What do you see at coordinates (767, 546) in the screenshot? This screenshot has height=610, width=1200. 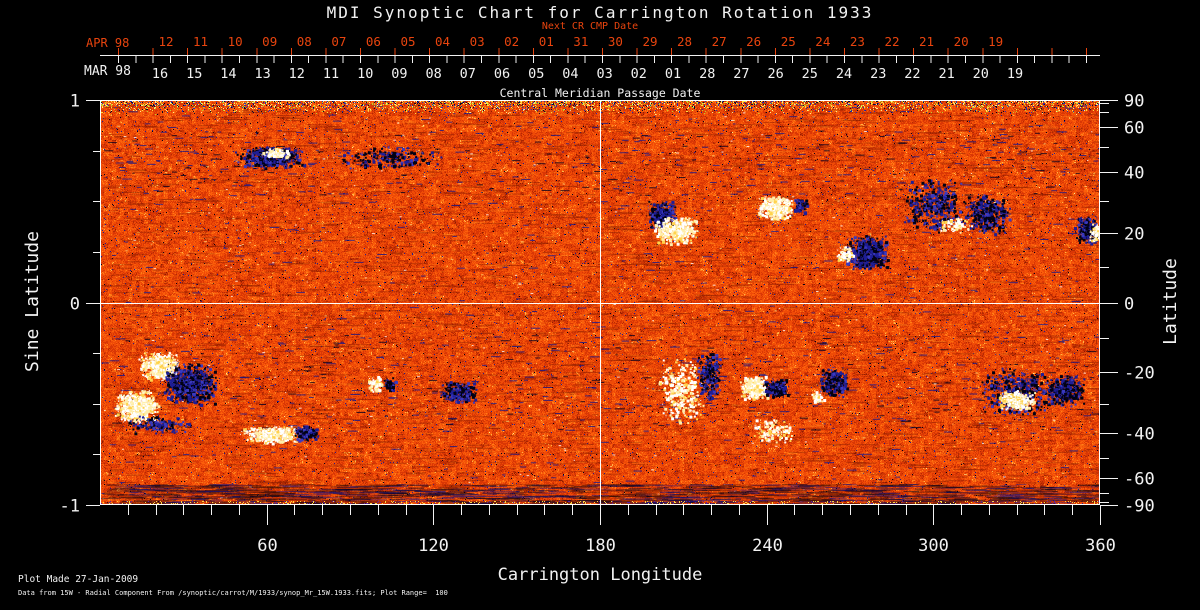 I see `longitude-tick-label: 240` at bounding box center [767, 546].